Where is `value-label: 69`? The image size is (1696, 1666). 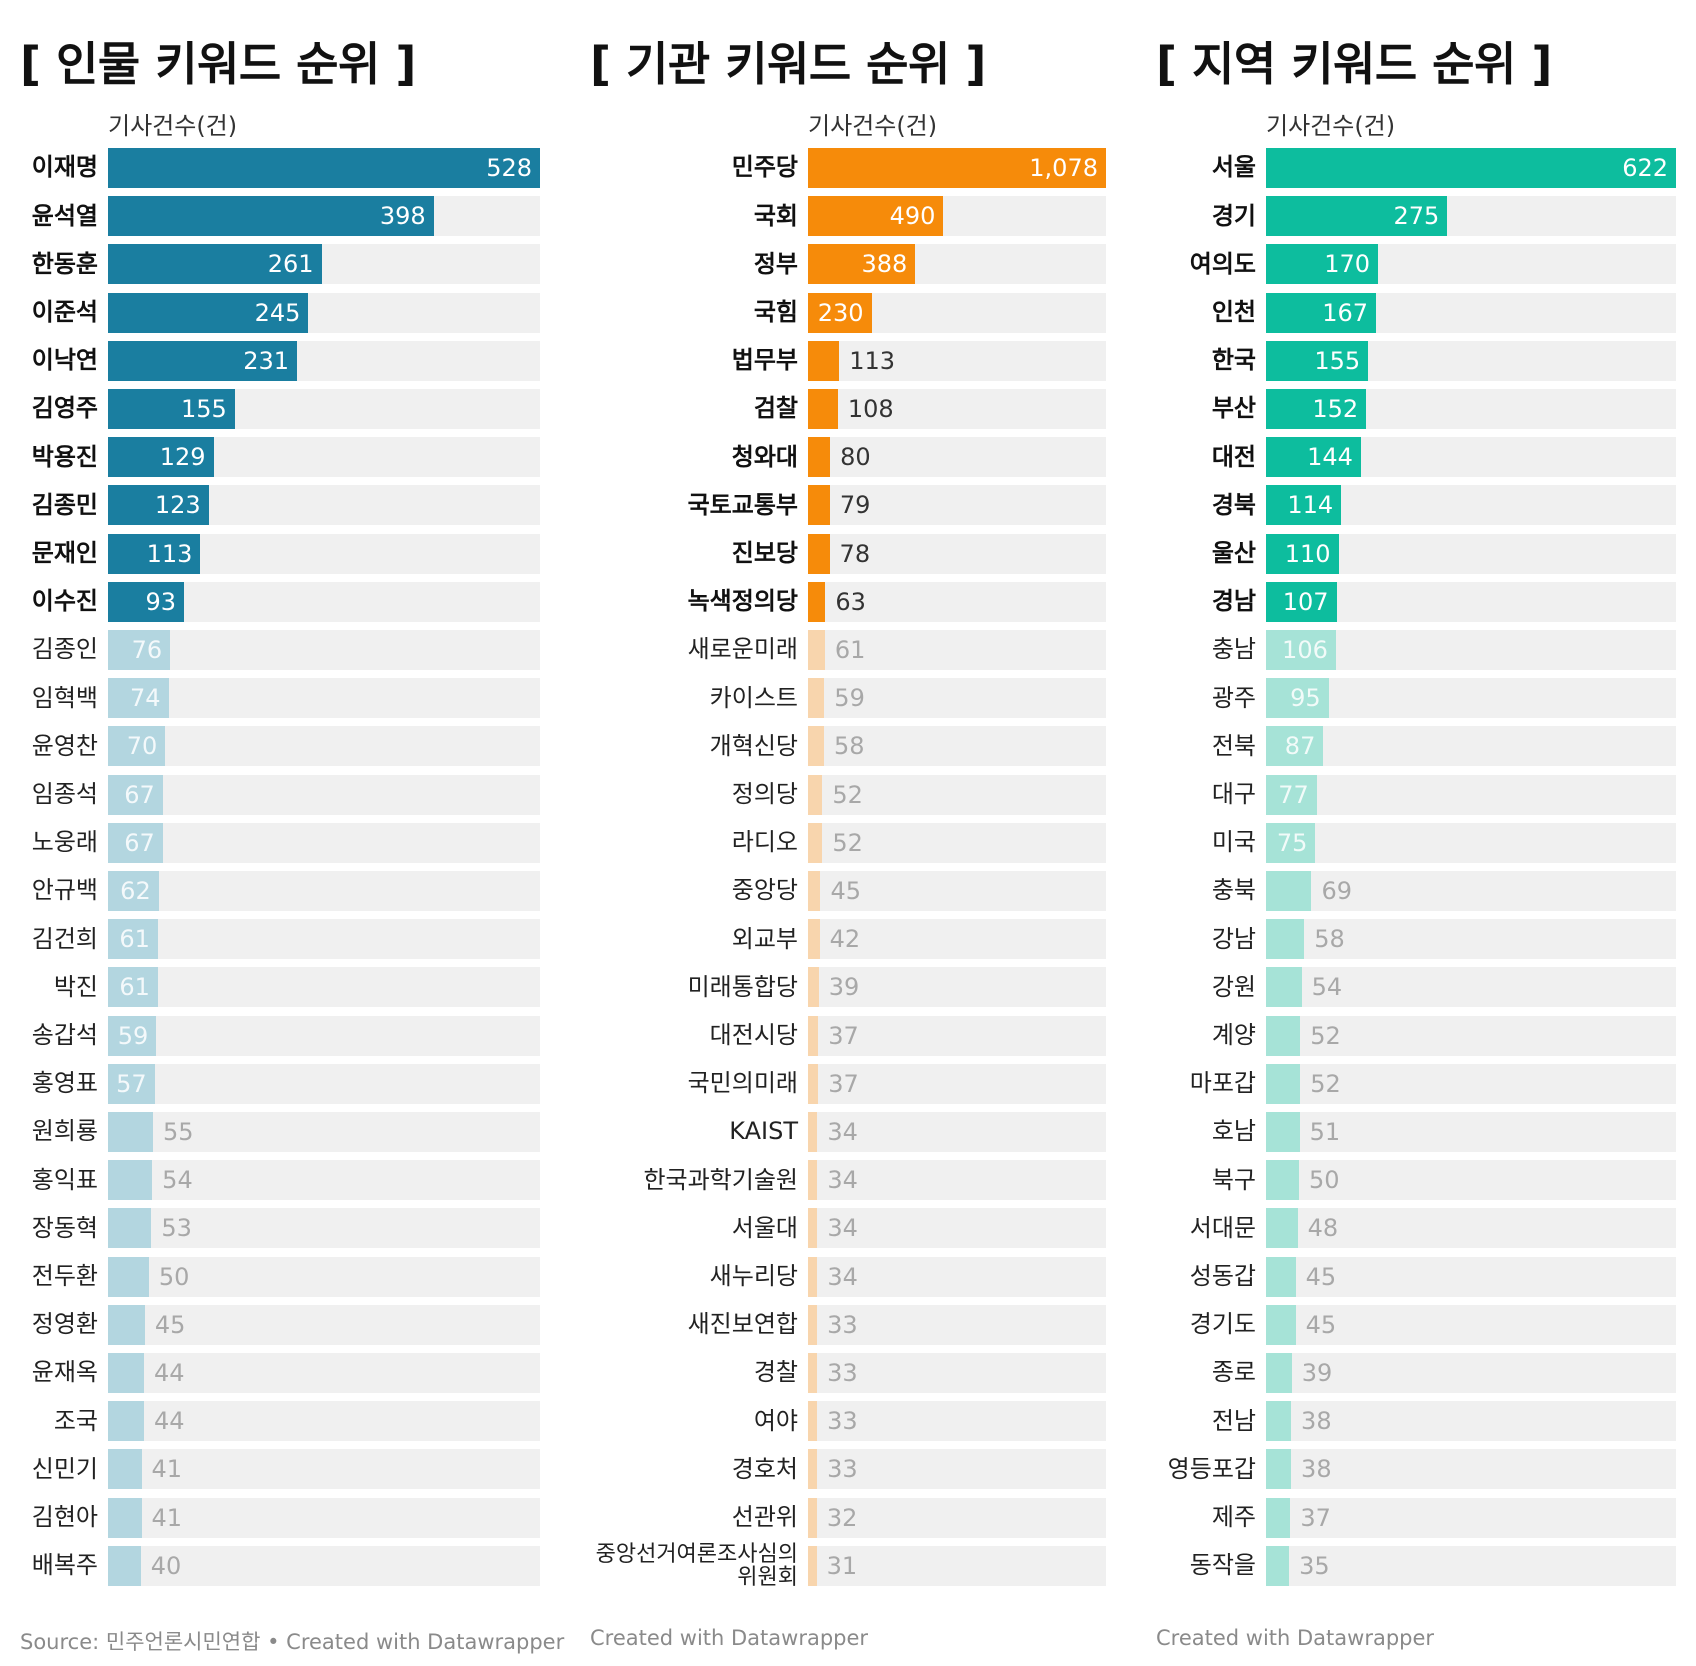
value-label: 69 is located at coordinates (1337, 891).